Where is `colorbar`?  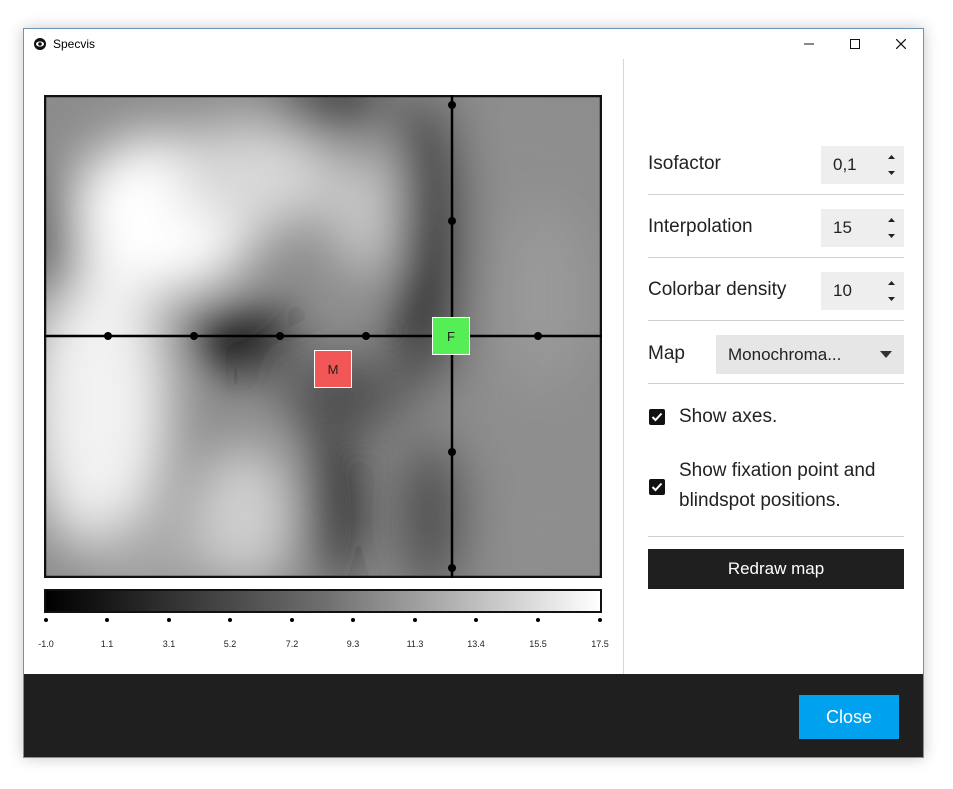 colorbar is located at coordinates (323, 601).